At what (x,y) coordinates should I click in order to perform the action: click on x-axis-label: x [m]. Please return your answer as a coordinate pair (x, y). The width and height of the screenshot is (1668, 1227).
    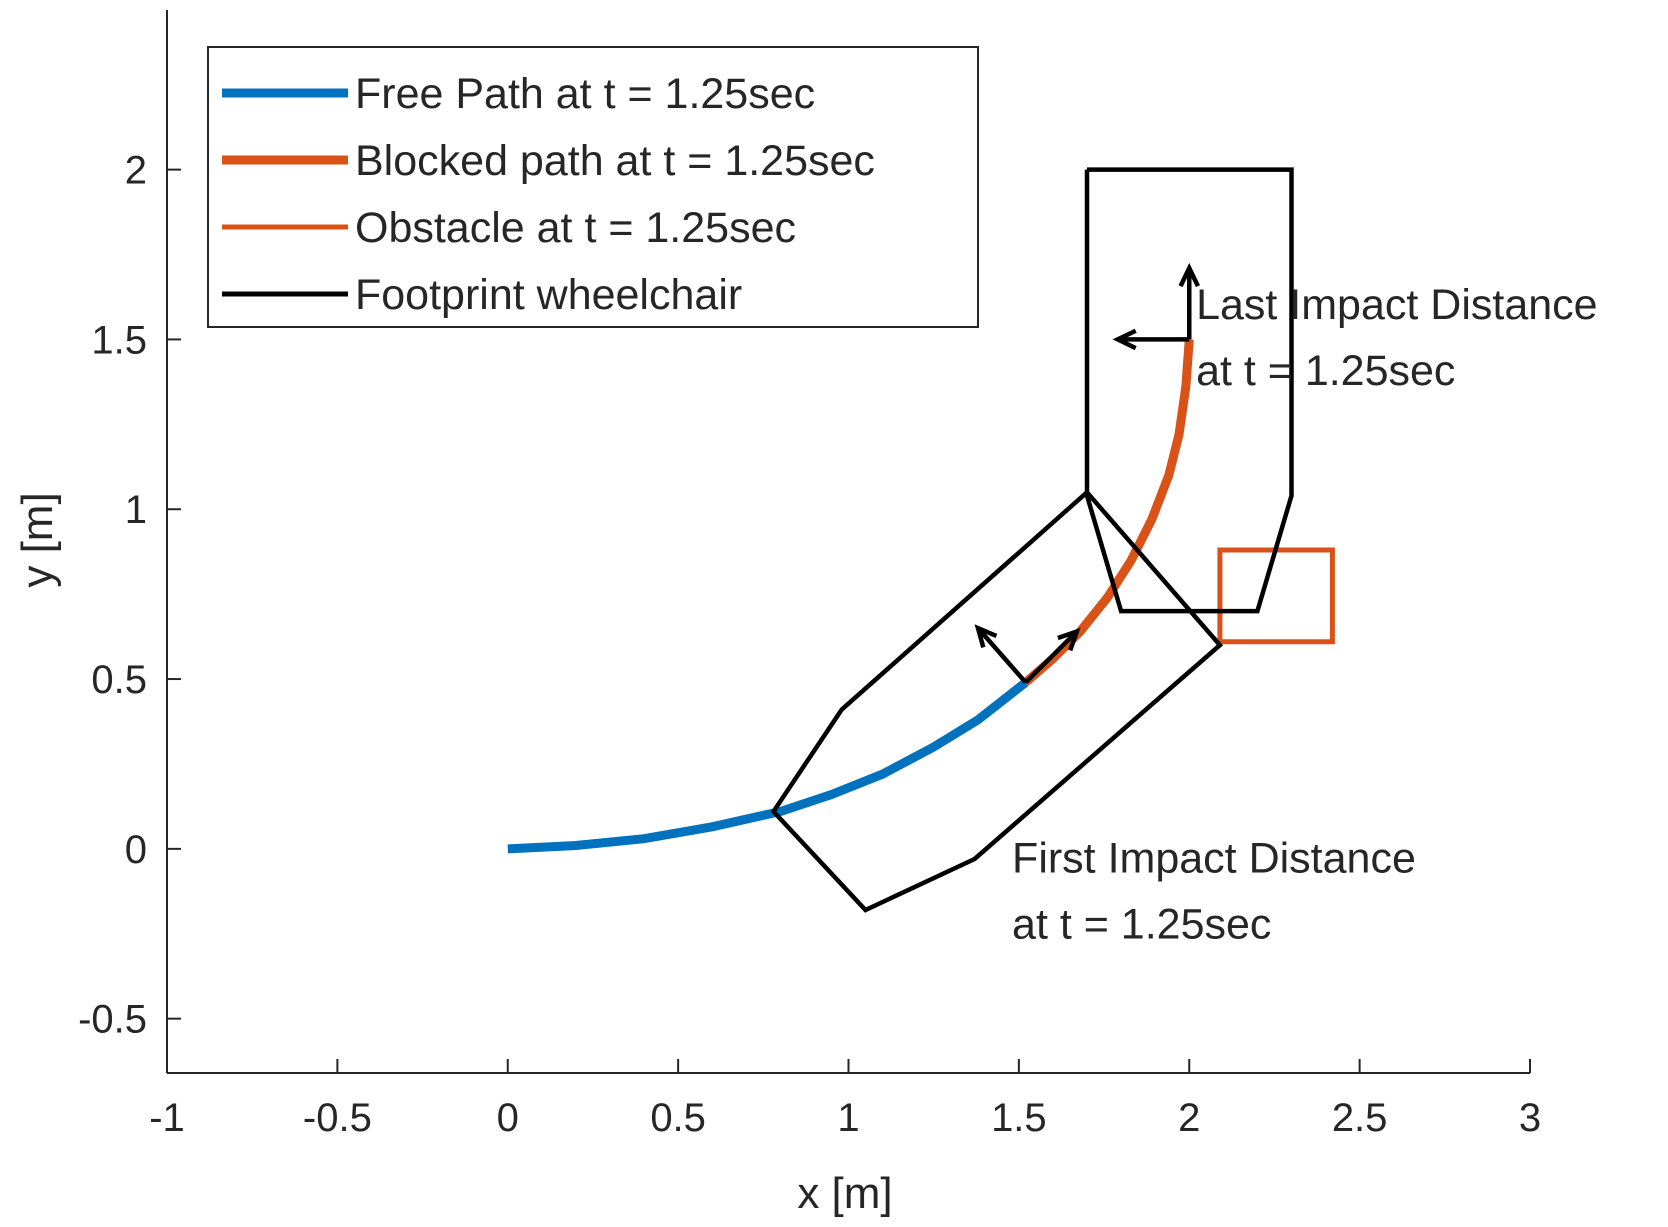
    Looking at the image, I should click on (844, 1193).